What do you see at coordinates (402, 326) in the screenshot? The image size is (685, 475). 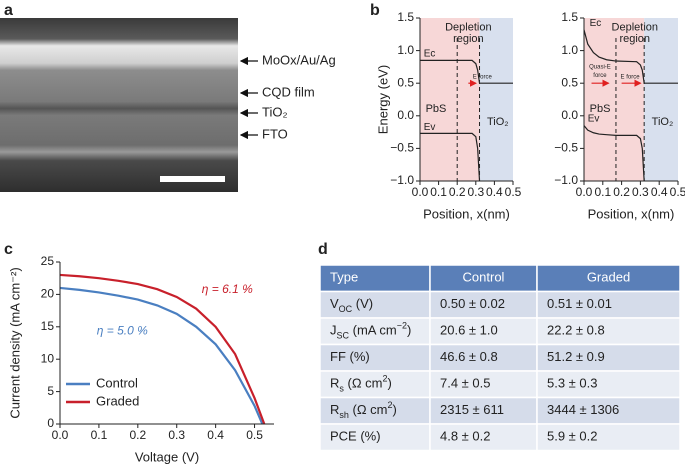 I see `table-text-part: −2` at bounding box center [402, 326].